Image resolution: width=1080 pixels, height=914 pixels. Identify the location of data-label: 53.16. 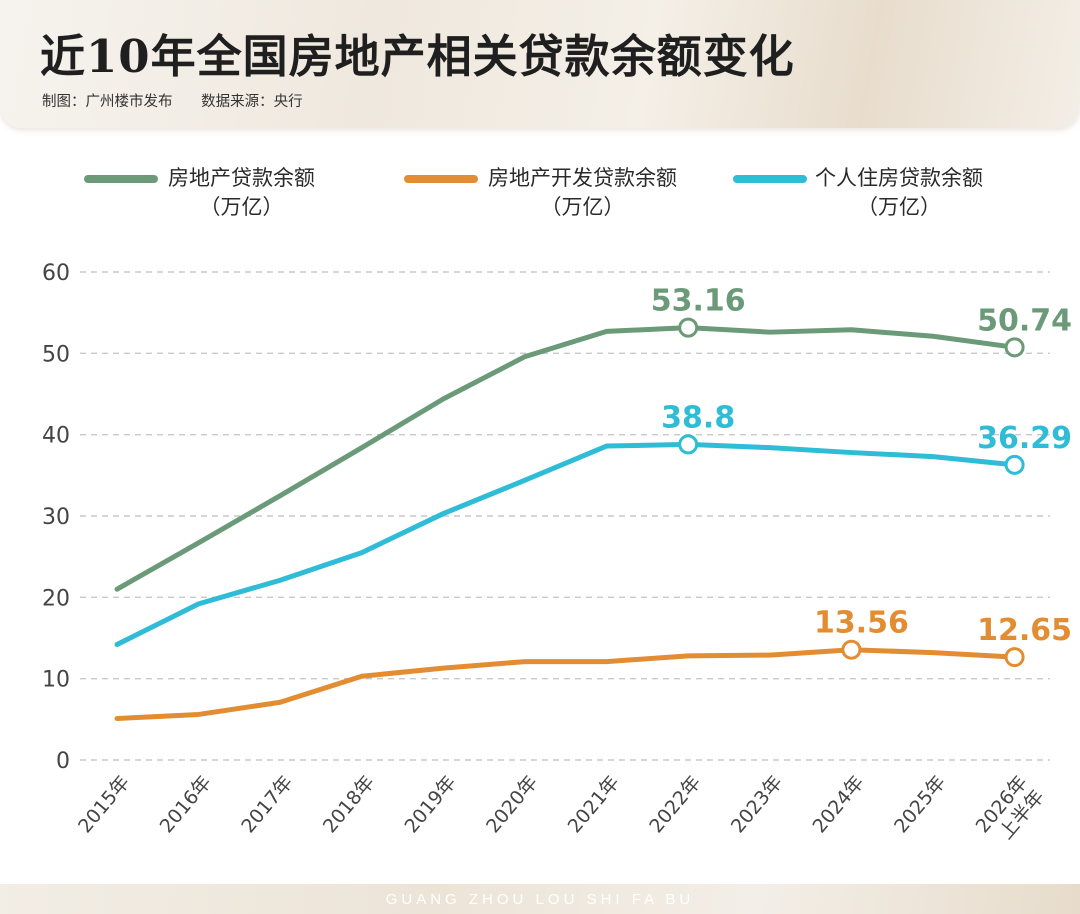
(698, 301).